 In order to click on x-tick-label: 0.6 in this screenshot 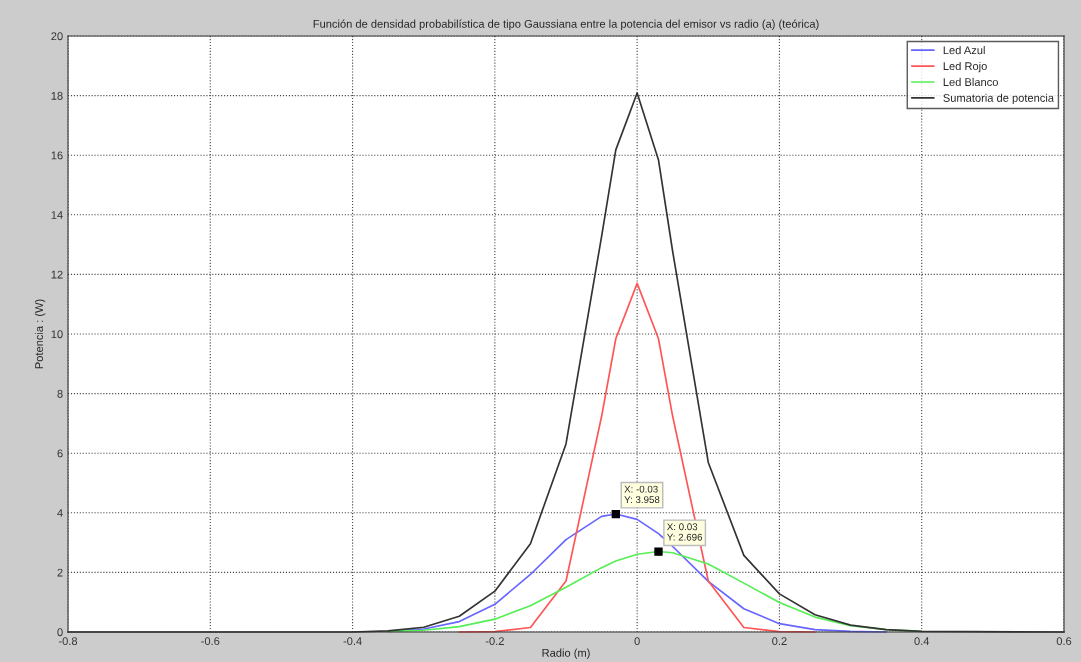, I will do `click(1064, 641)`.